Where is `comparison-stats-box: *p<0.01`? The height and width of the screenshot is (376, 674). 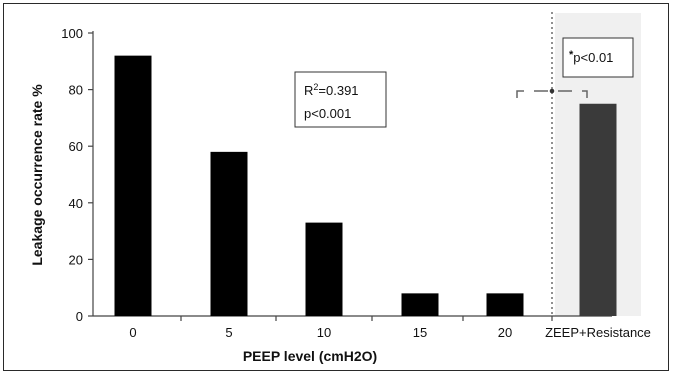
comparison-stats-box: *p<0.01 is located at coordinates (598, 57).